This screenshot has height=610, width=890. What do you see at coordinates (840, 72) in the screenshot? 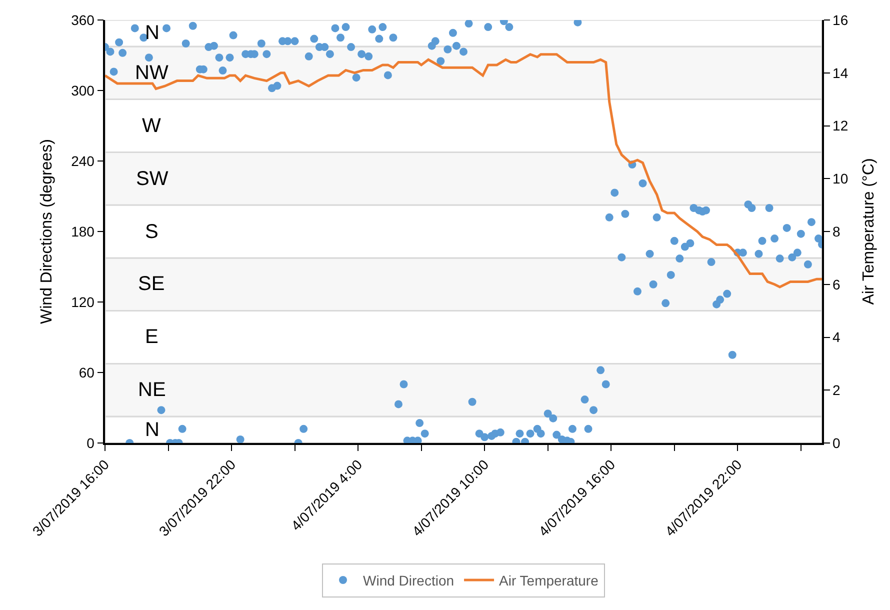
I see `y2-tick-label: 14` at bounding box center [840, 72].